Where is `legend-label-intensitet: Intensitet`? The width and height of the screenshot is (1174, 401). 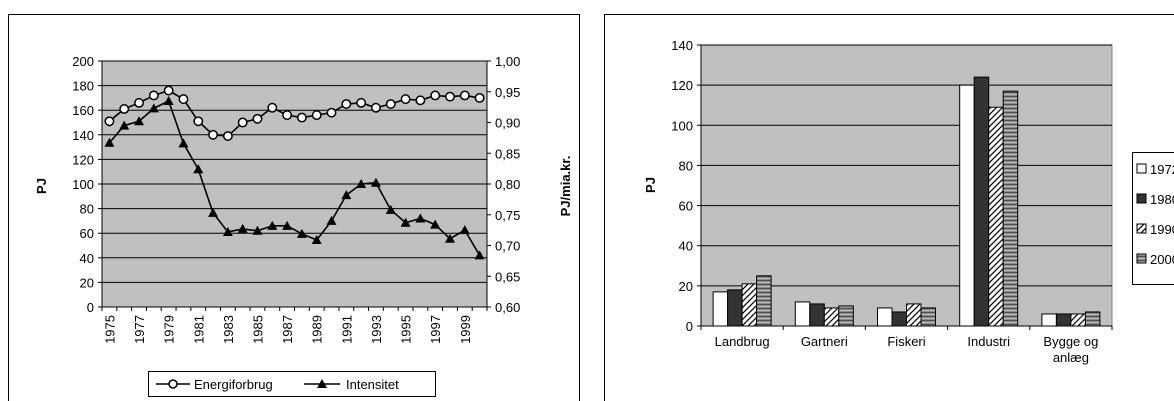
legend-label-intensitet: Intensitet is located at coordinates (372, 384).